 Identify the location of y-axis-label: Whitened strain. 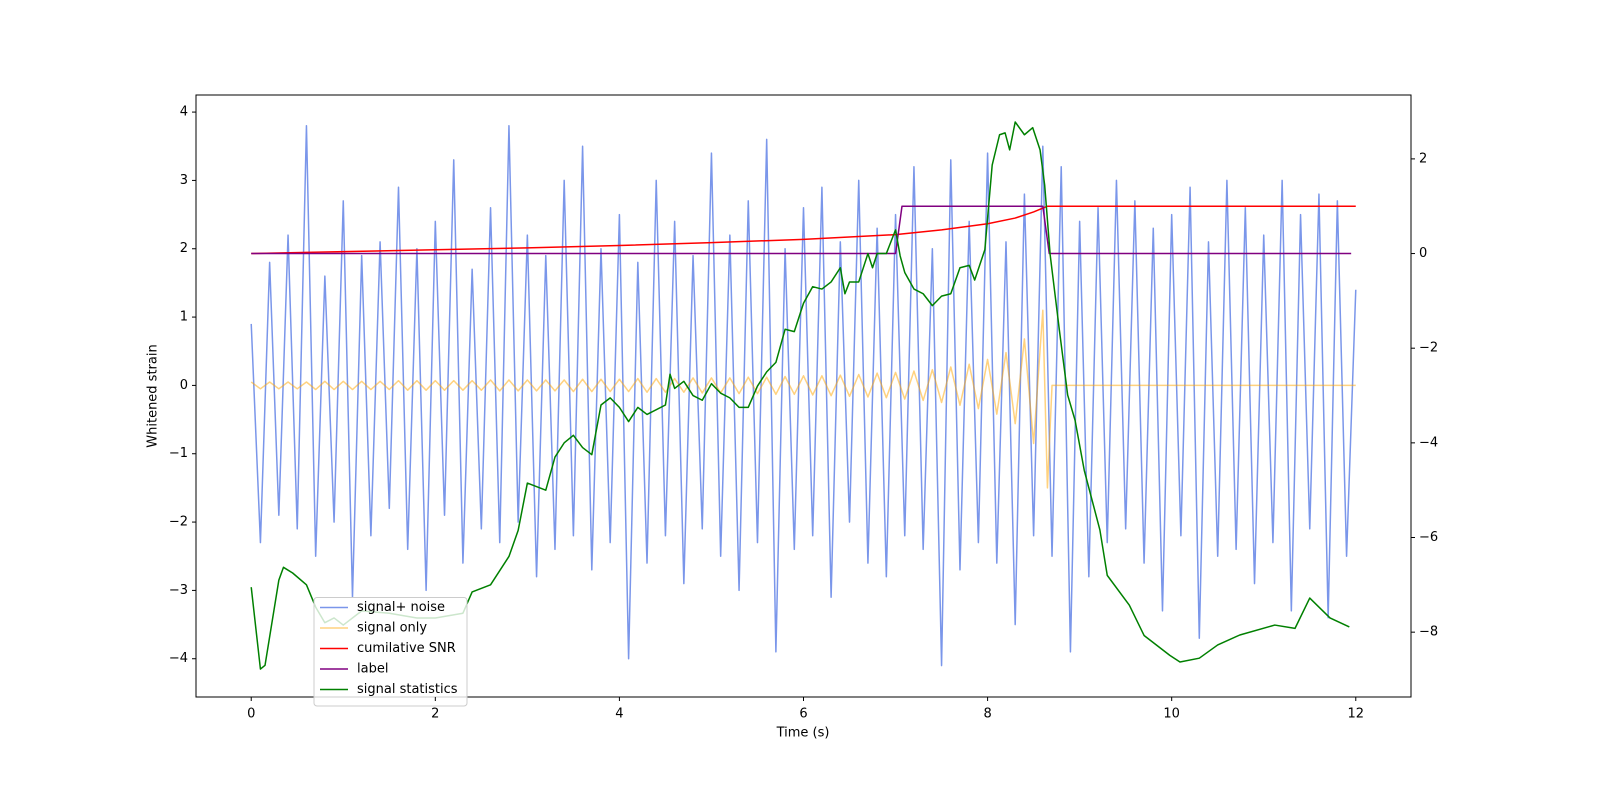
(153, 395).